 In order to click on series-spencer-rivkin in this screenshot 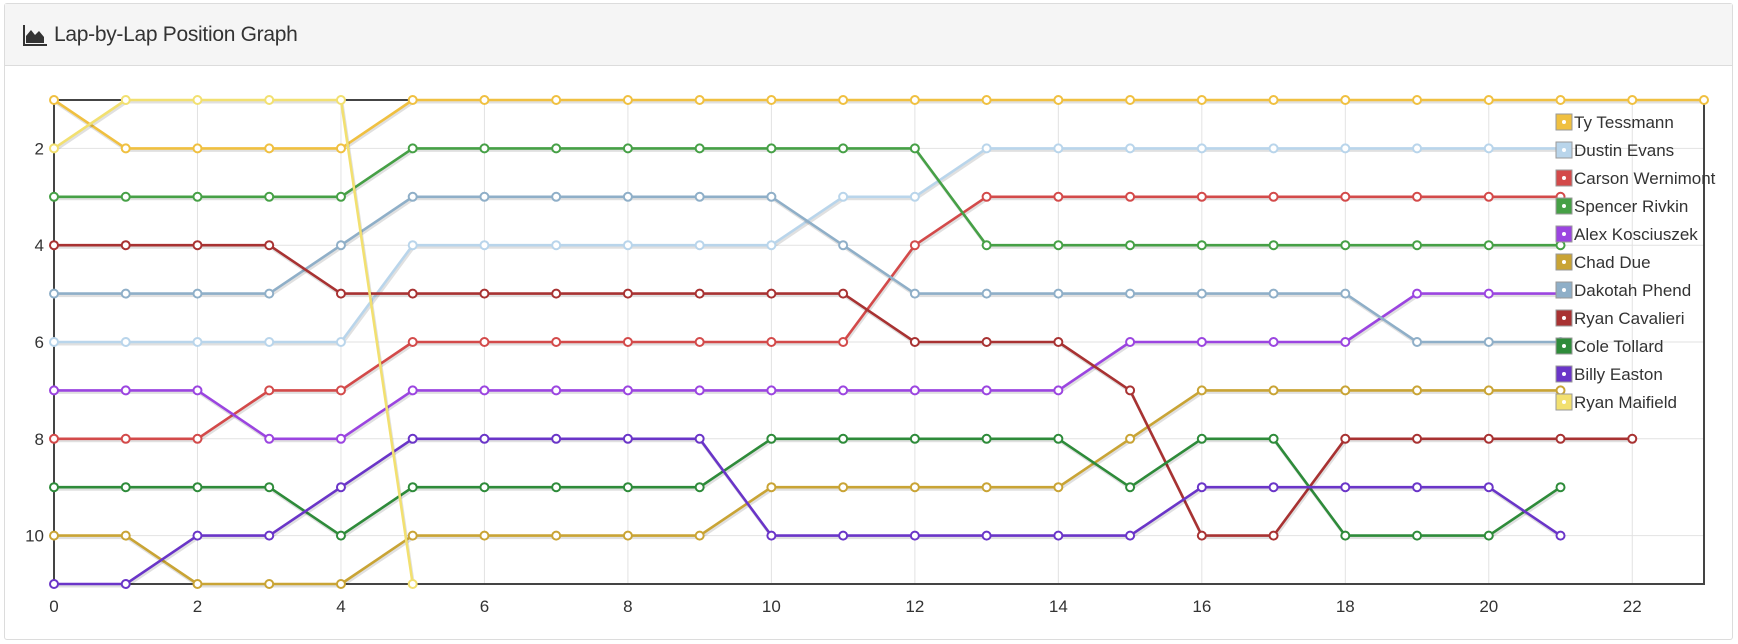, I will do `click(807, 197)`.